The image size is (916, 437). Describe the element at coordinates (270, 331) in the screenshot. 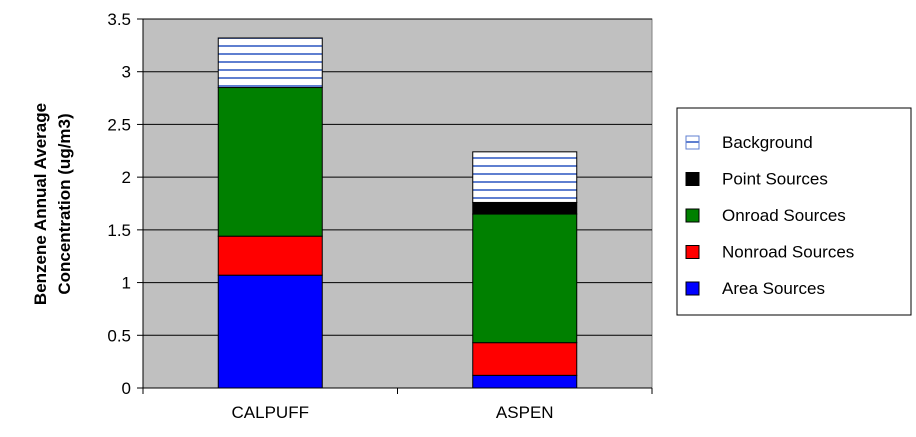

I see `bar-calpuff-area-sources` at that location.